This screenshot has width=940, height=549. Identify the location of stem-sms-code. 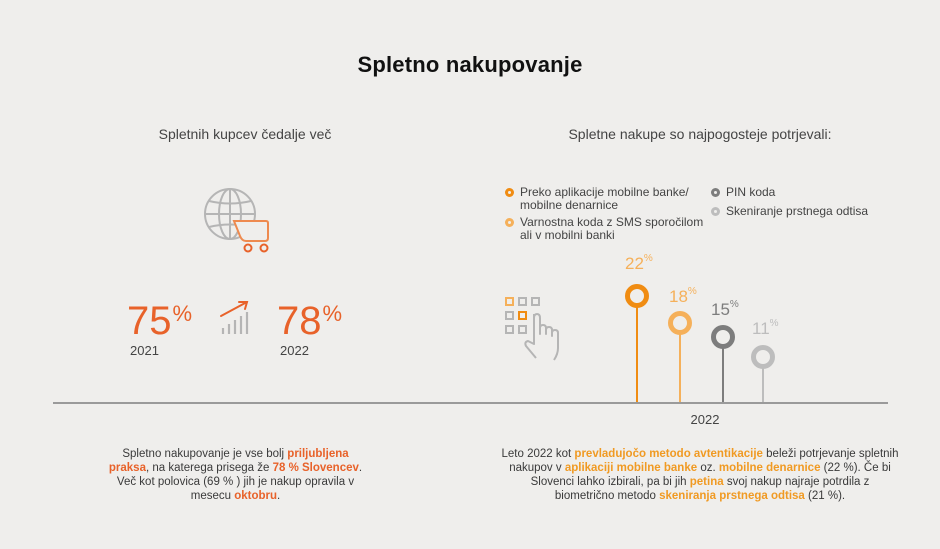
(680, 366).